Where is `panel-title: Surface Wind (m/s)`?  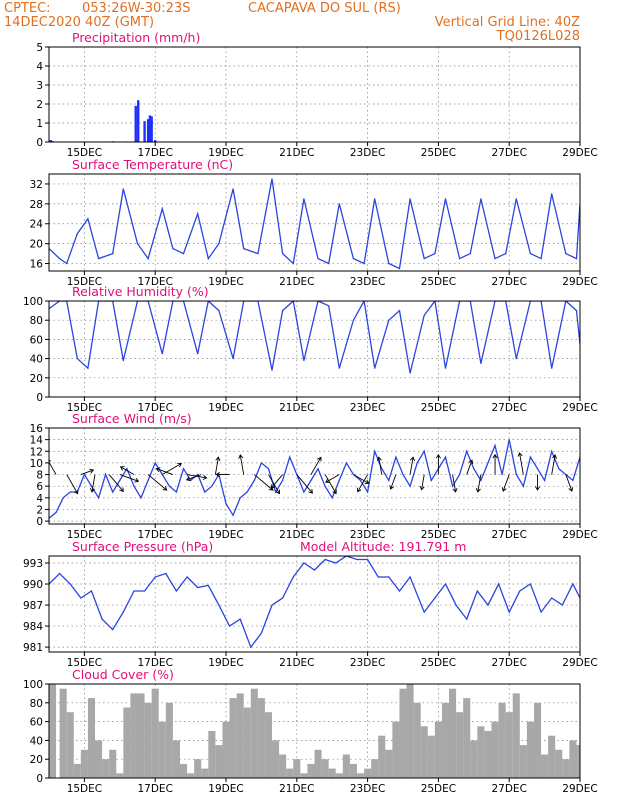 panel-title: Surface Wind (m/s) is located at coordinates (132, 418).